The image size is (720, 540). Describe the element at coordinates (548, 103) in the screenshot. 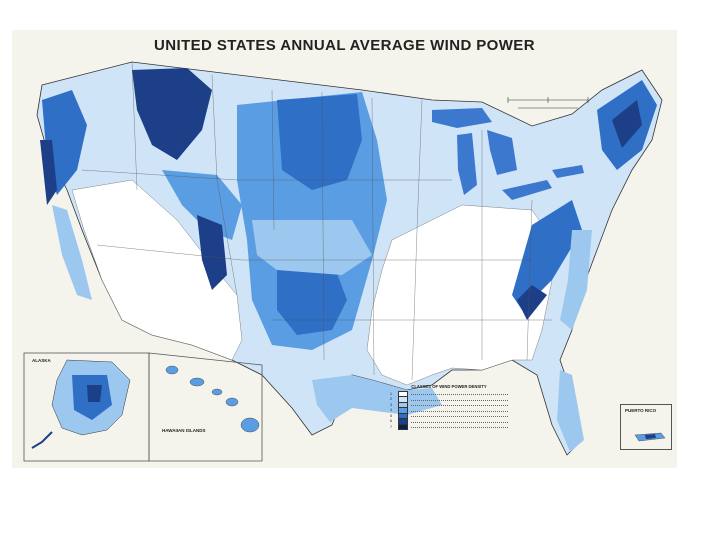

I see `scale-bar` at that location.